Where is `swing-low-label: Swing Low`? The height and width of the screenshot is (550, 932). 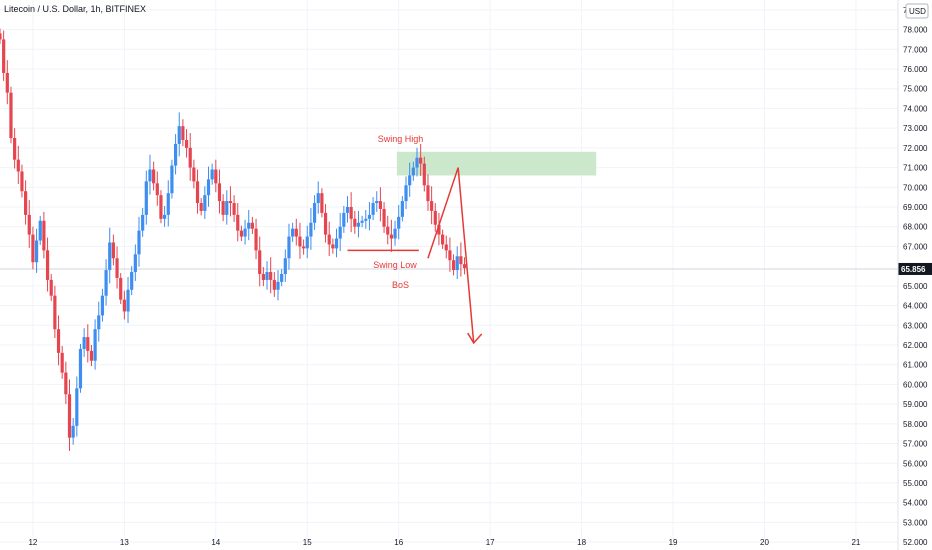
swing-low-label: Swing Low is located at coordinates (395, 265).